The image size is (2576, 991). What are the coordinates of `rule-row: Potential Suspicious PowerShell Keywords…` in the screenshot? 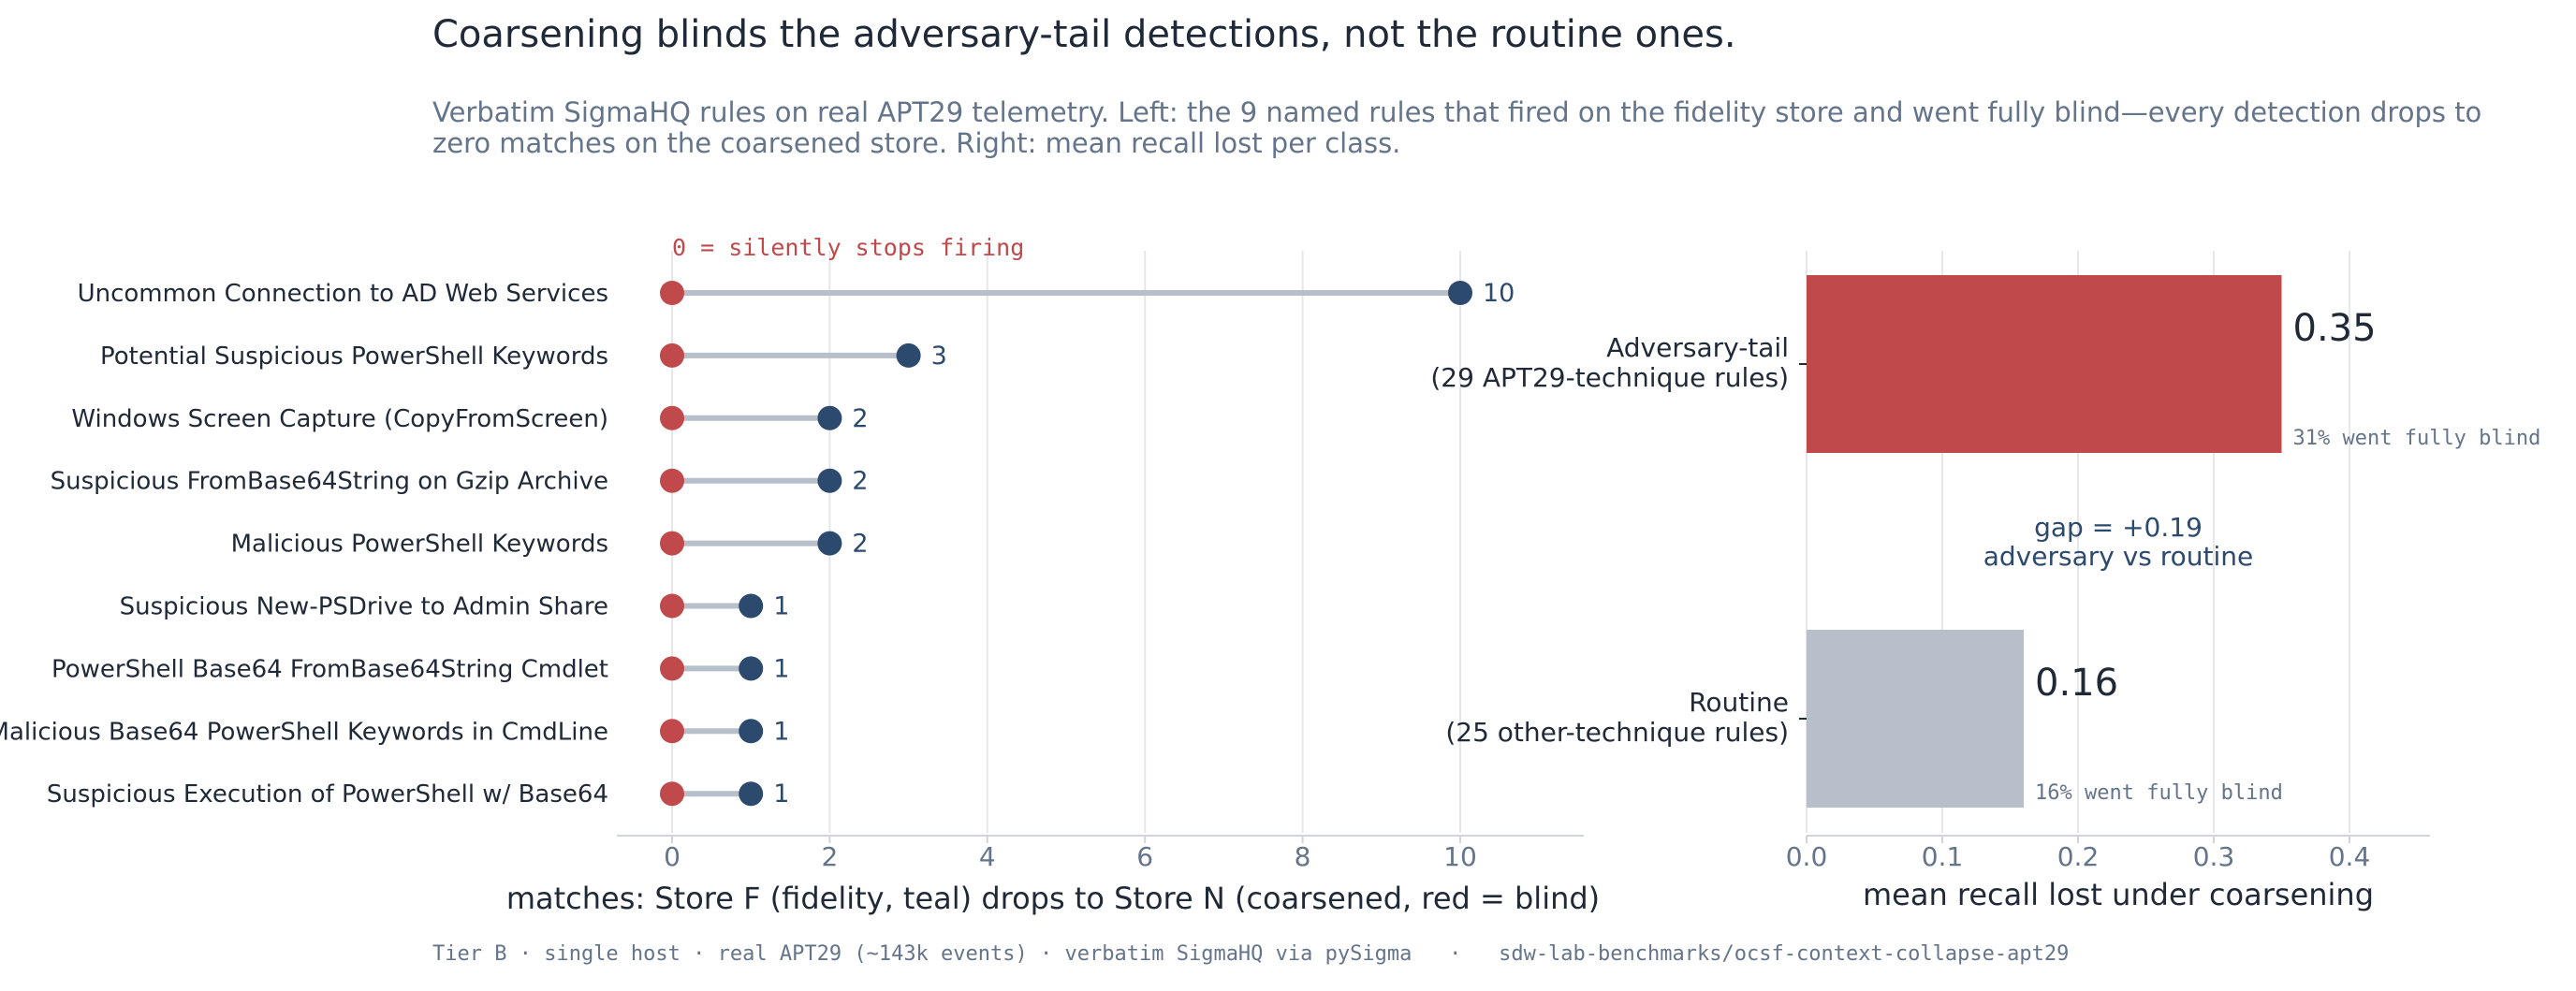 It's located at (523, 356).